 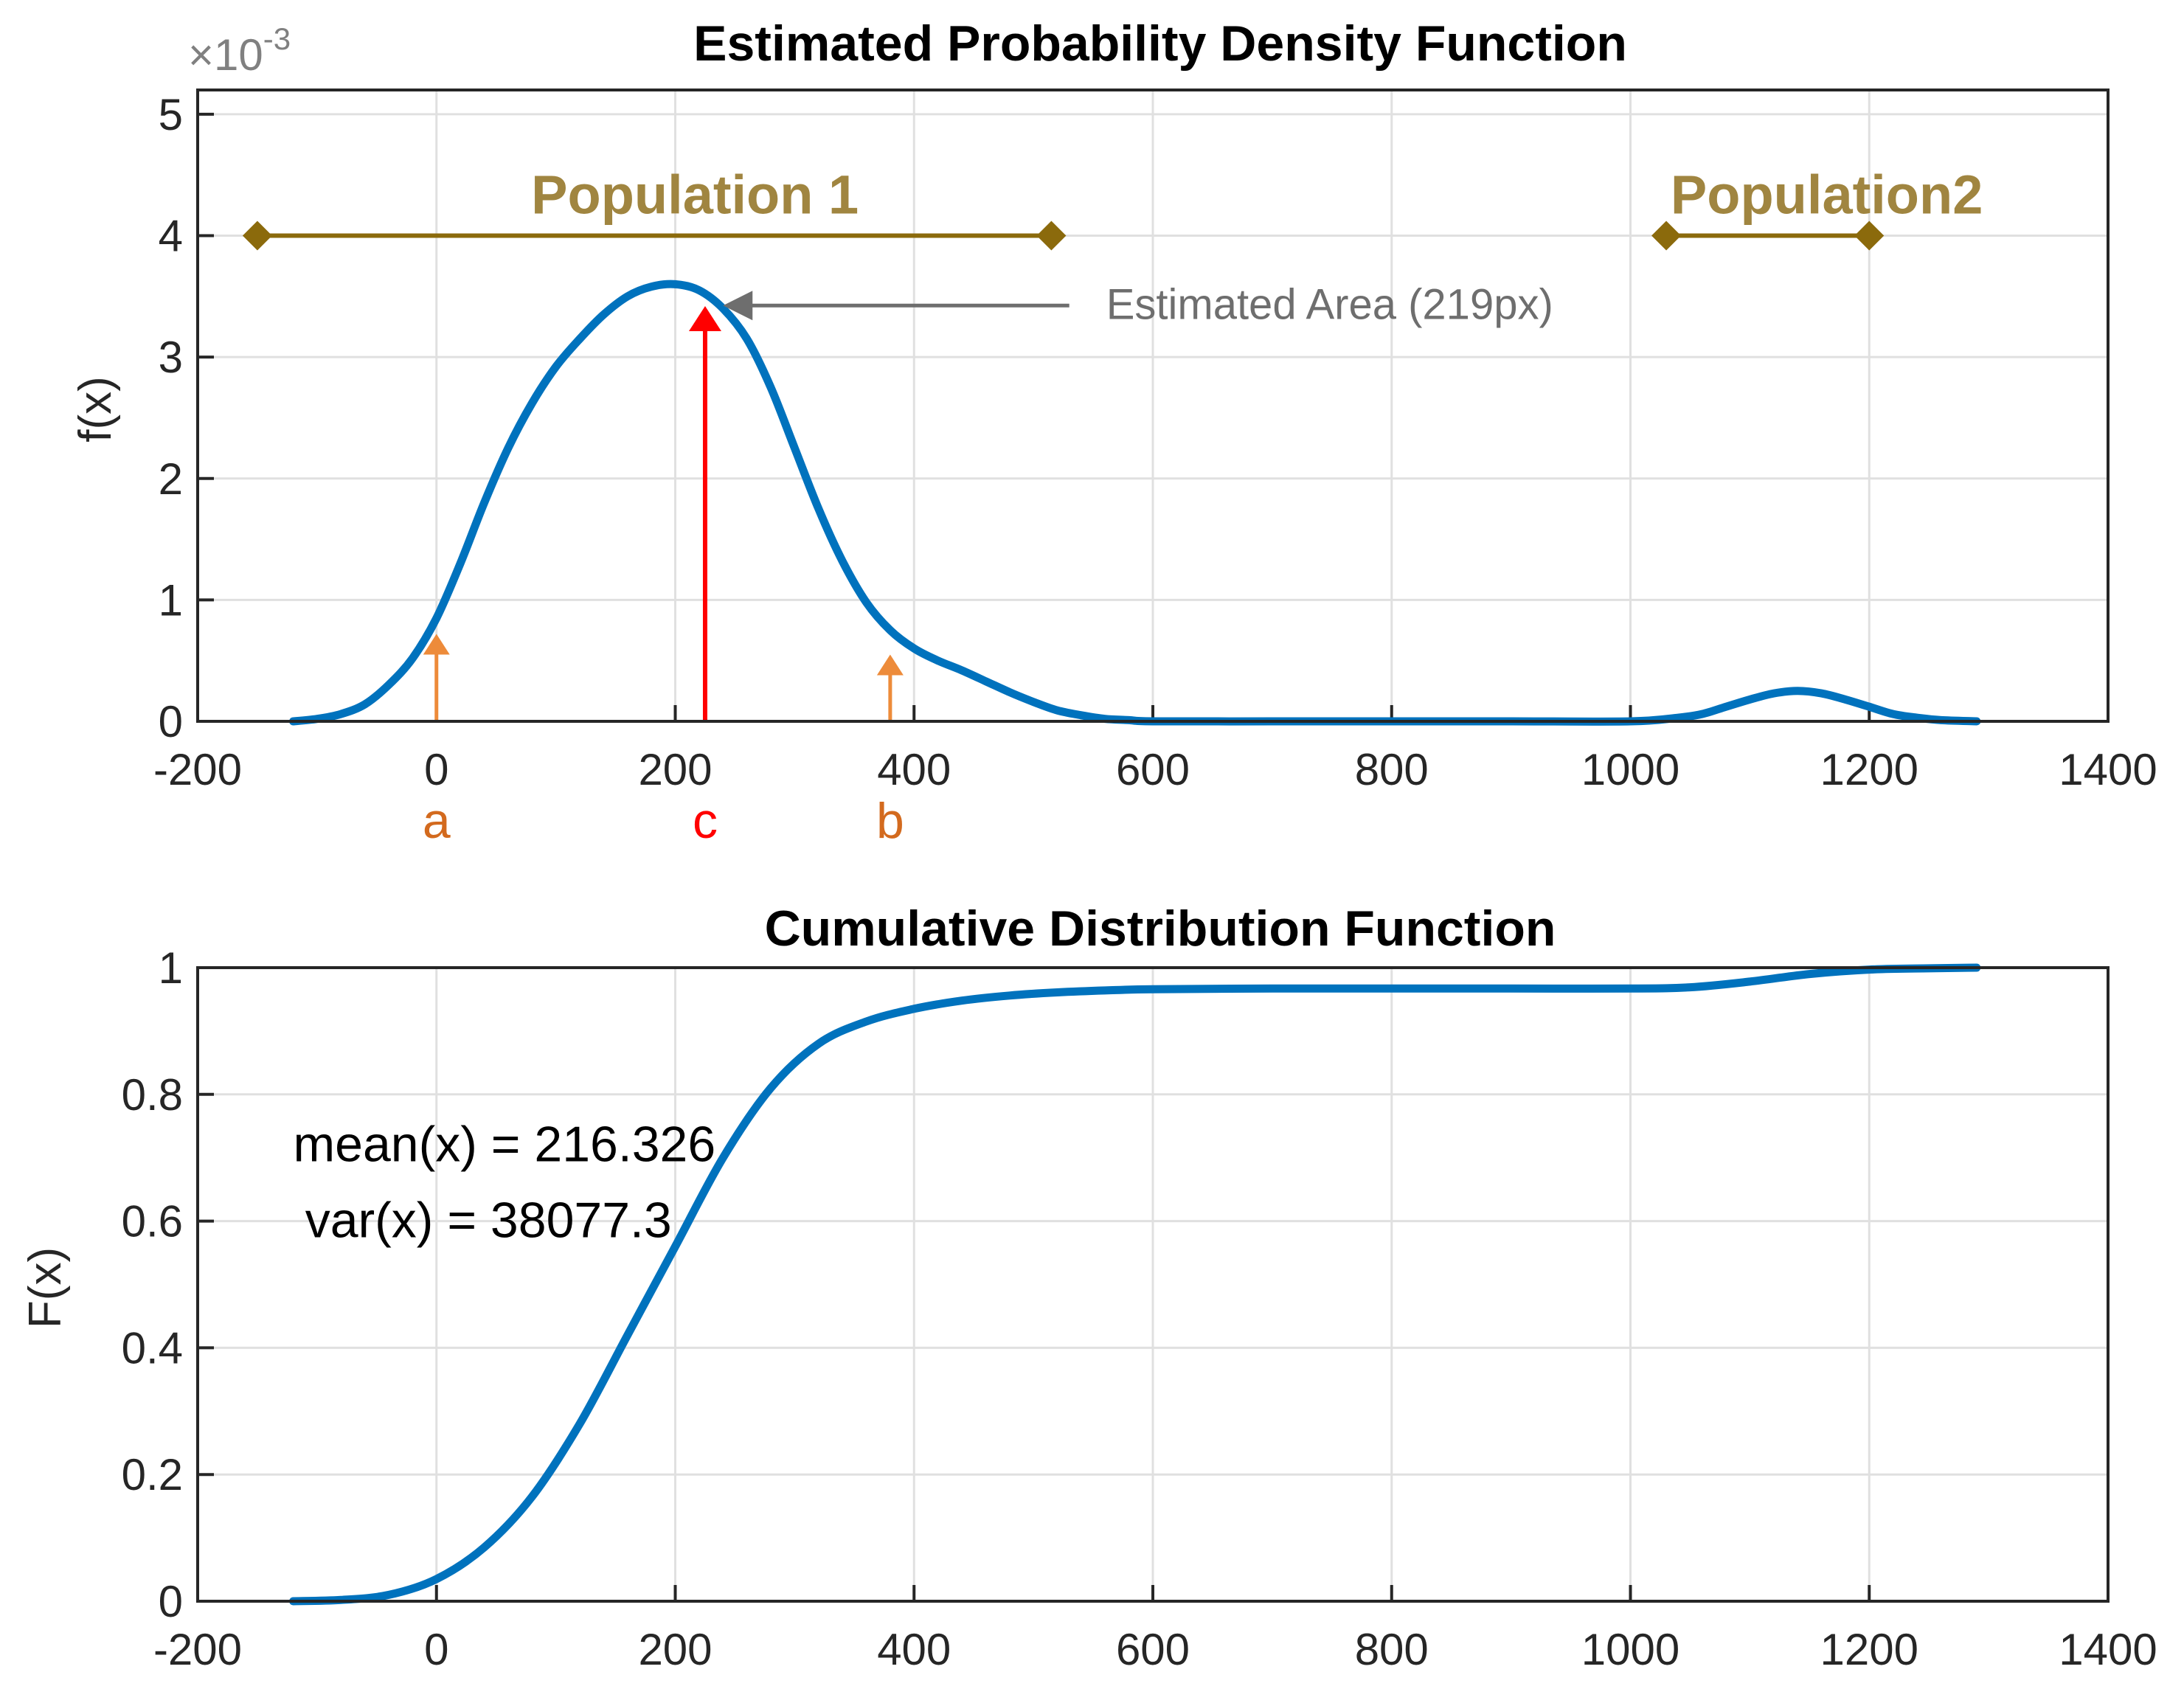 I want to click on pdf-y-tick-label: 3, so click(x=171, y=357).